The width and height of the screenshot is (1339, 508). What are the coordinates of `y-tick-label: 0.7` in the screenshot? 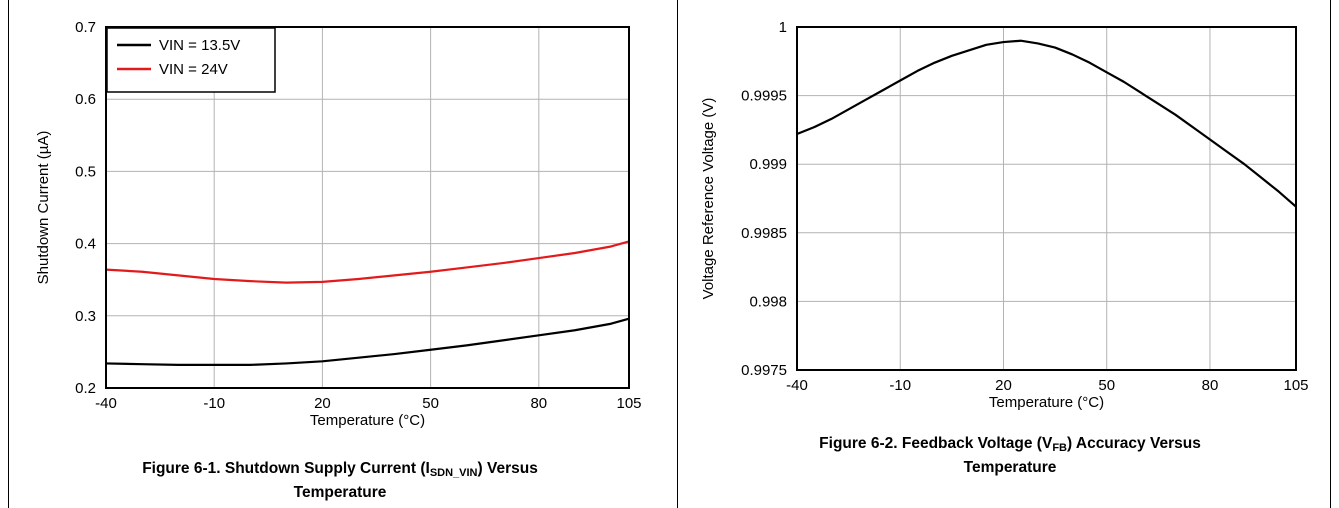 It's located at (85, 27).